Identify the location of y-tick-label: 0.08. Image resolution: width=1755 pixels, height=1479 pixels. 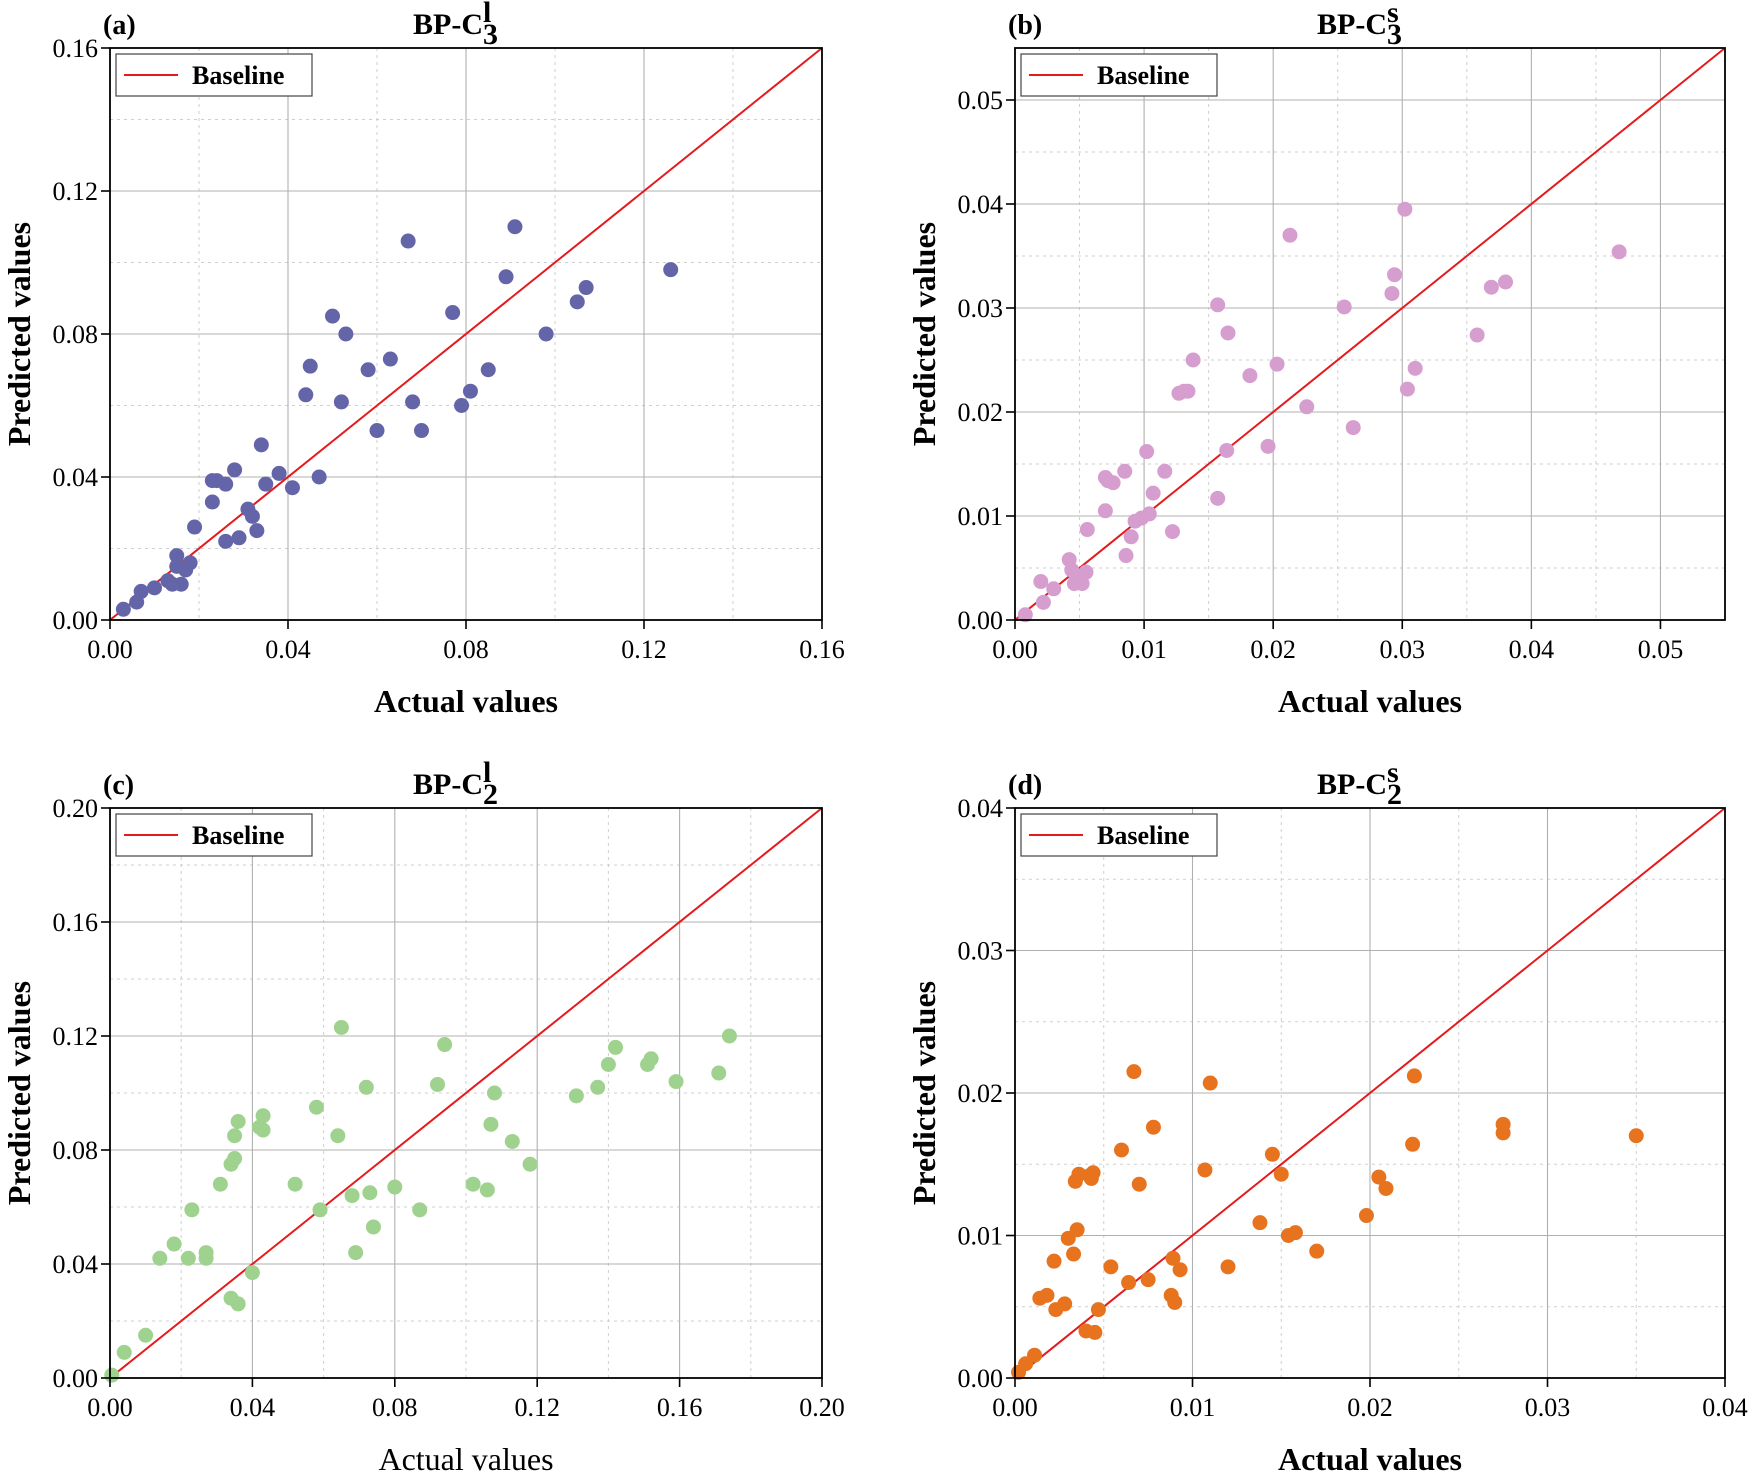
(76, 334).